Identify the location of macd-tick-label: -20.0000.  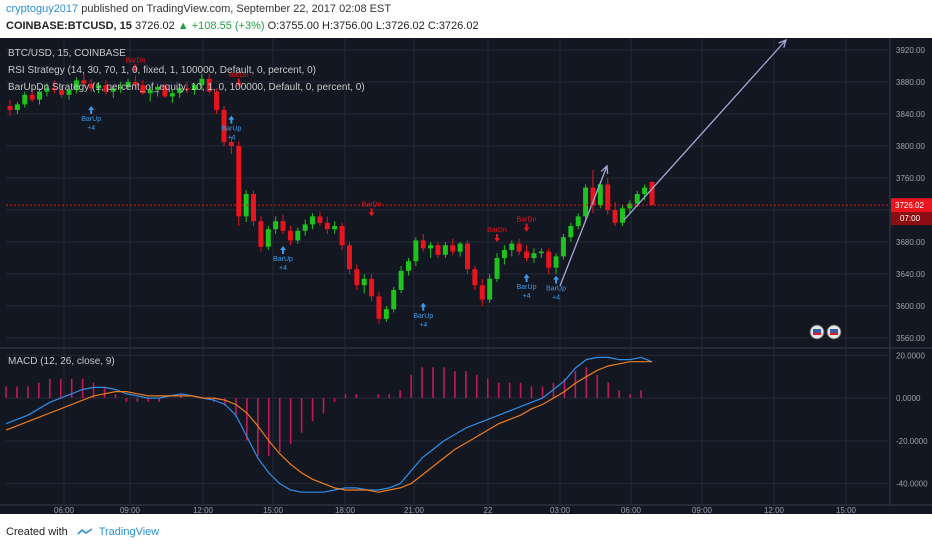
(912, 441).